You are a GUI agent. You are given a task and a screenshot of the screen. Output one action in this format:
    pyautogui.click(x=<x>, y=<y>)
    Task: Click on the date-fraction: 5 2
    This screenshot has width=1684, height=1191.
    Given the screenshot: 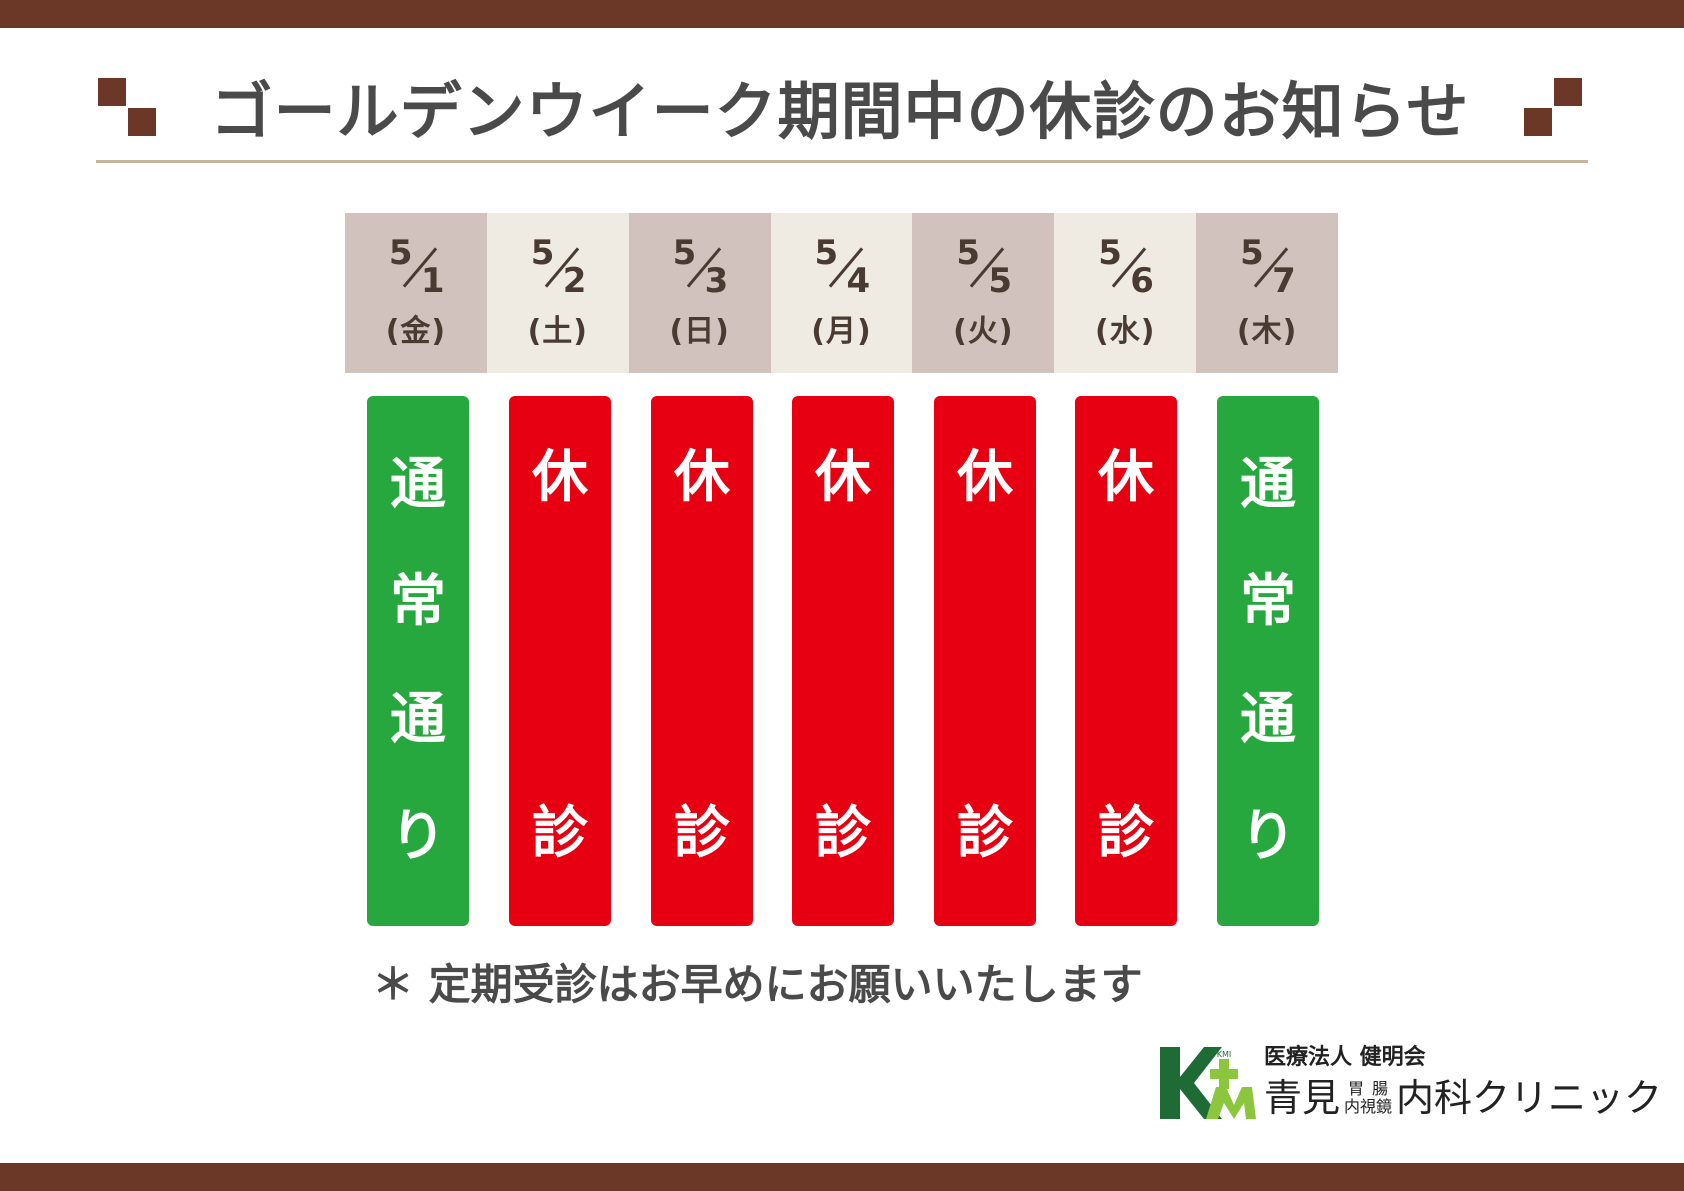 What is the action you would take?
    pyautogui.click(x=558, y=268)
    